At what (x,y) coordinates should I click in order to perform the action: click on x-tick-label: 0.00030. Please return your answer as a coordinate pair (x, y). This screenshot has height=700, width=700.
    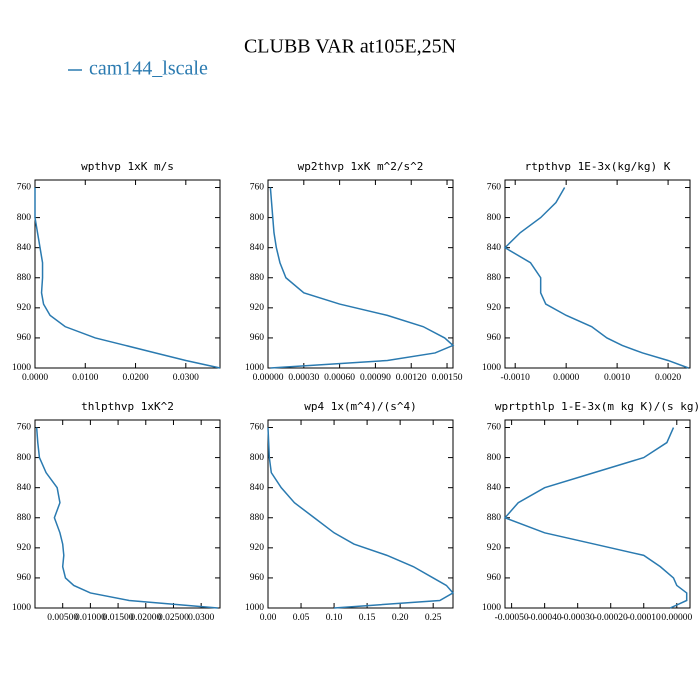
    Looking at the image, I should click on (303, 378).